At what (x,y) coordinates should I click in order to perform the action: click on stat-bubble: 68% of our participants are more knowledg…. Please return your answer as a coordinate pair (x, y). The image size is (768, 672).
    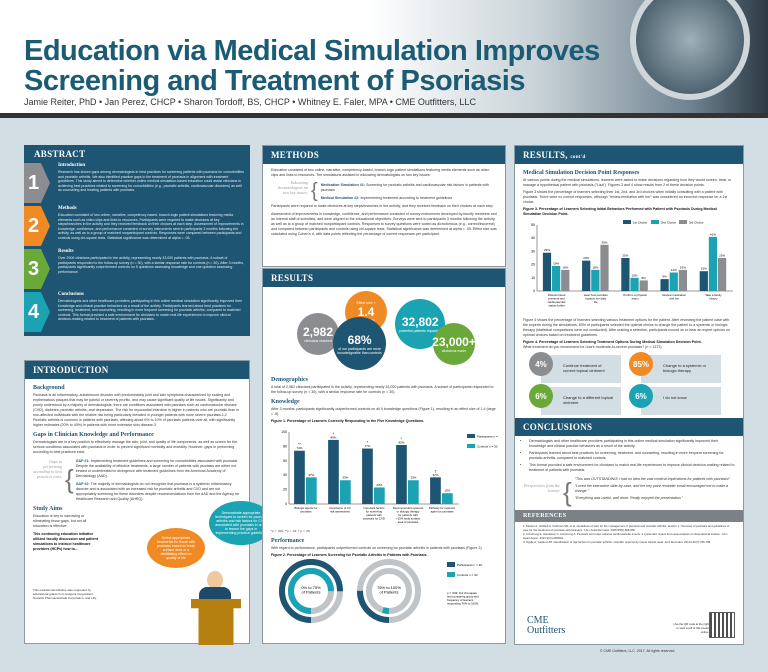
    Looking at the image, I should click on (360, 344).